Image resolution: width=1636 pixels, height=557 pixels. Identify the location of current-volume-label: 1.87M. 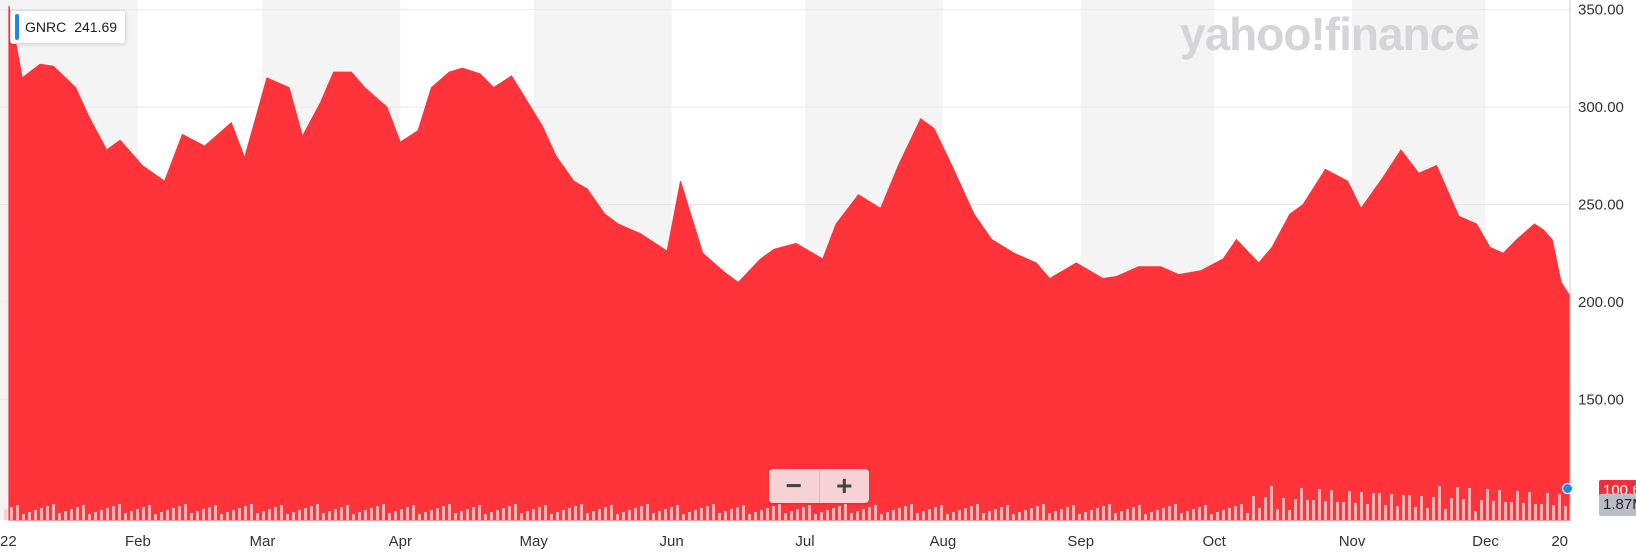
(1617, 505).